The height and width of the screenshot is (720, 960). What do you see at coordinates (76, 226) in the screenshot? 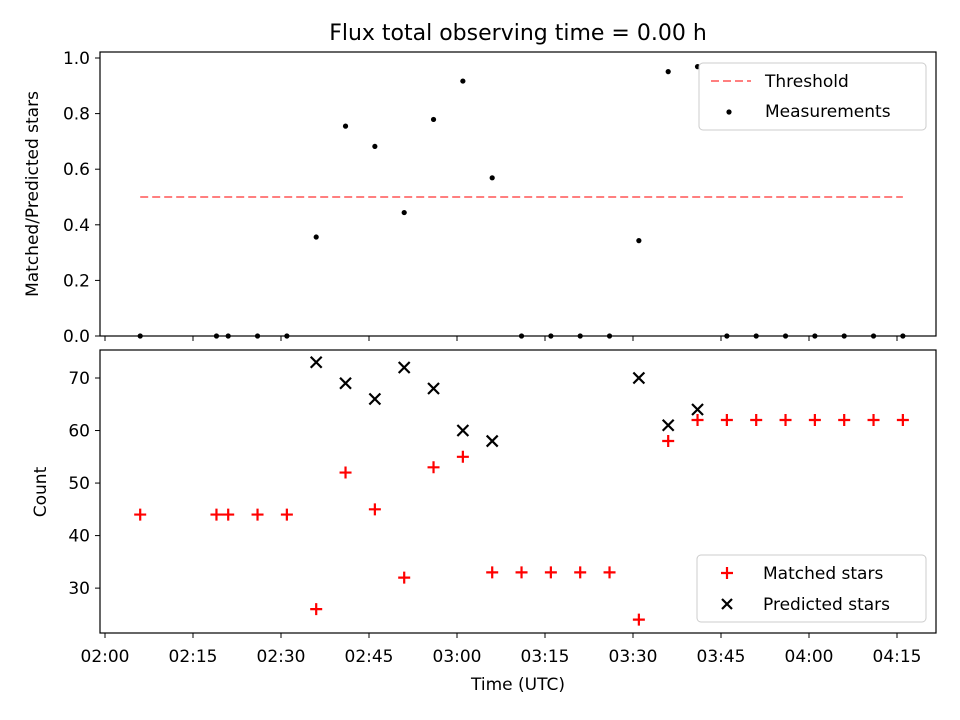
I see `ratio-y-tick-label: 0.4` at bounding box center [76, 226].